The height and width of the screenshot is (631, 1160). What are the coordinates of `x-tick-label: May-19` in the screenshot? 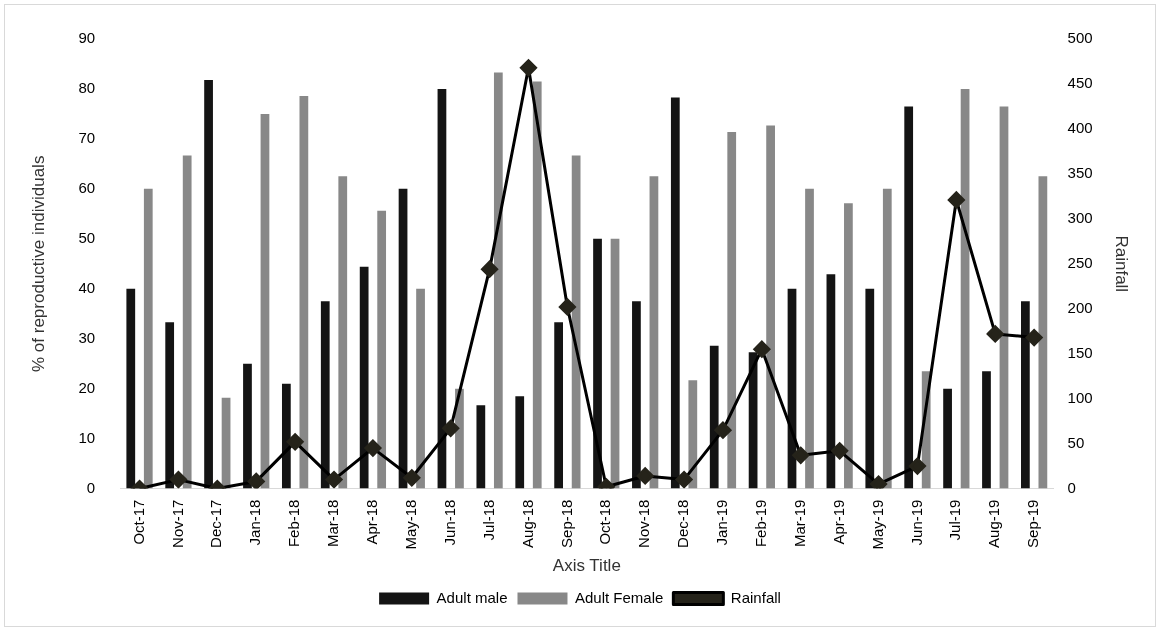 It's located at (877, 524).